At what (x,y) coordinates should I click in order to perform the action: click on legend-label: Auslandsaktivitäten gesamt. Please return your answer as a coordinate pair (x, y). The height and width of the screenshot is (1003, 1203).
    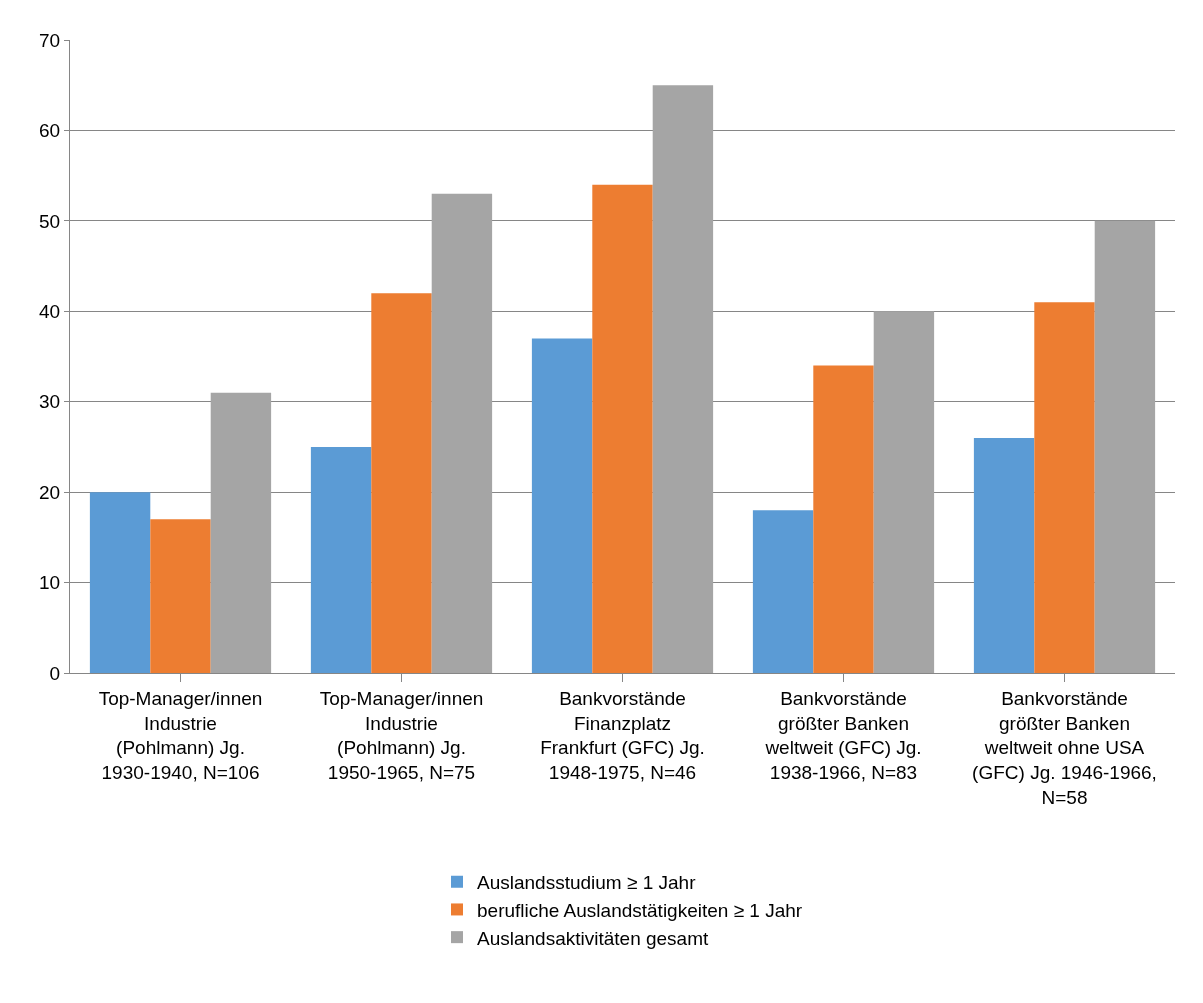
    Looking at the image, I should click on (593, 938).